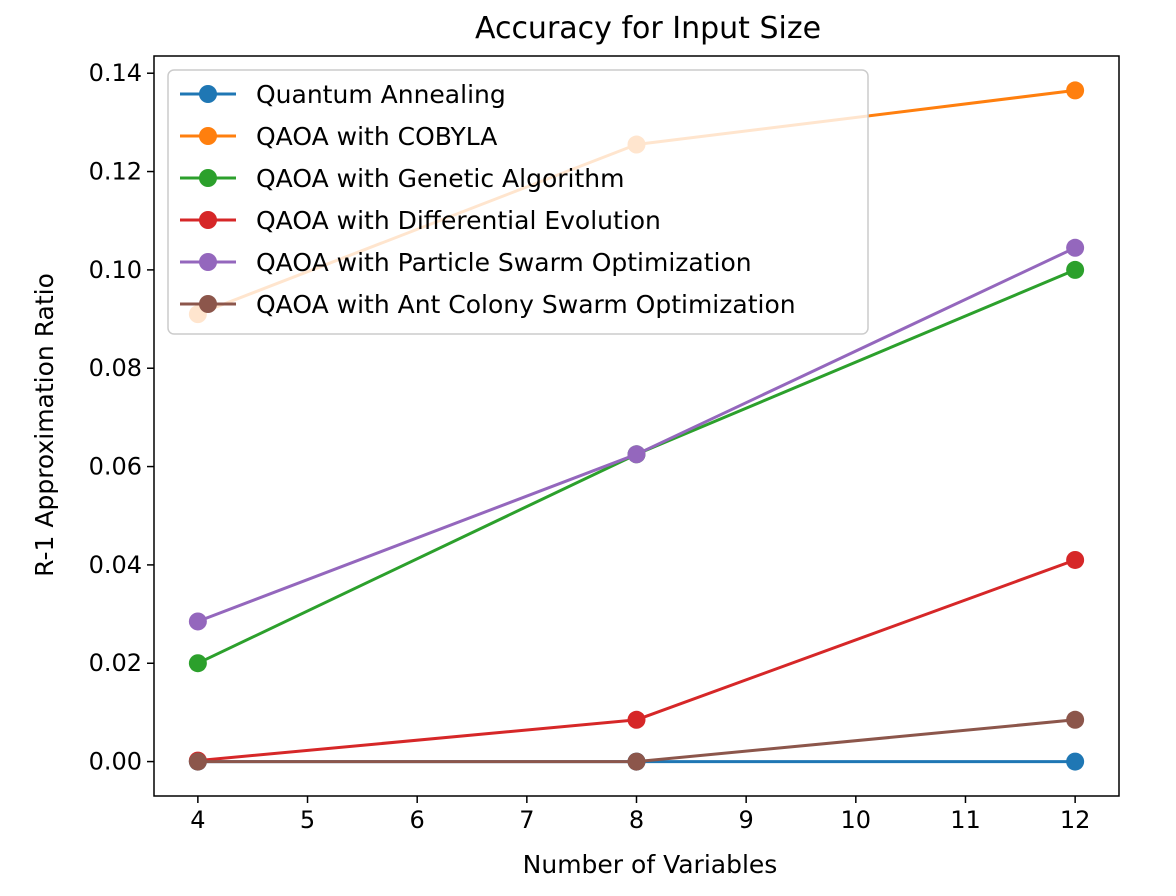  Describe the element at coordinates (381, 94) in the screenshot. I see `legend-label: Quantum Annealing` at that location.